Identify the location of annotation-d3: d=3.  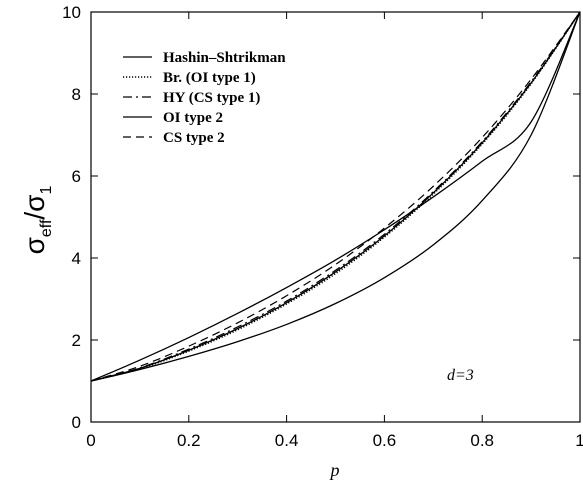
(460, 375).